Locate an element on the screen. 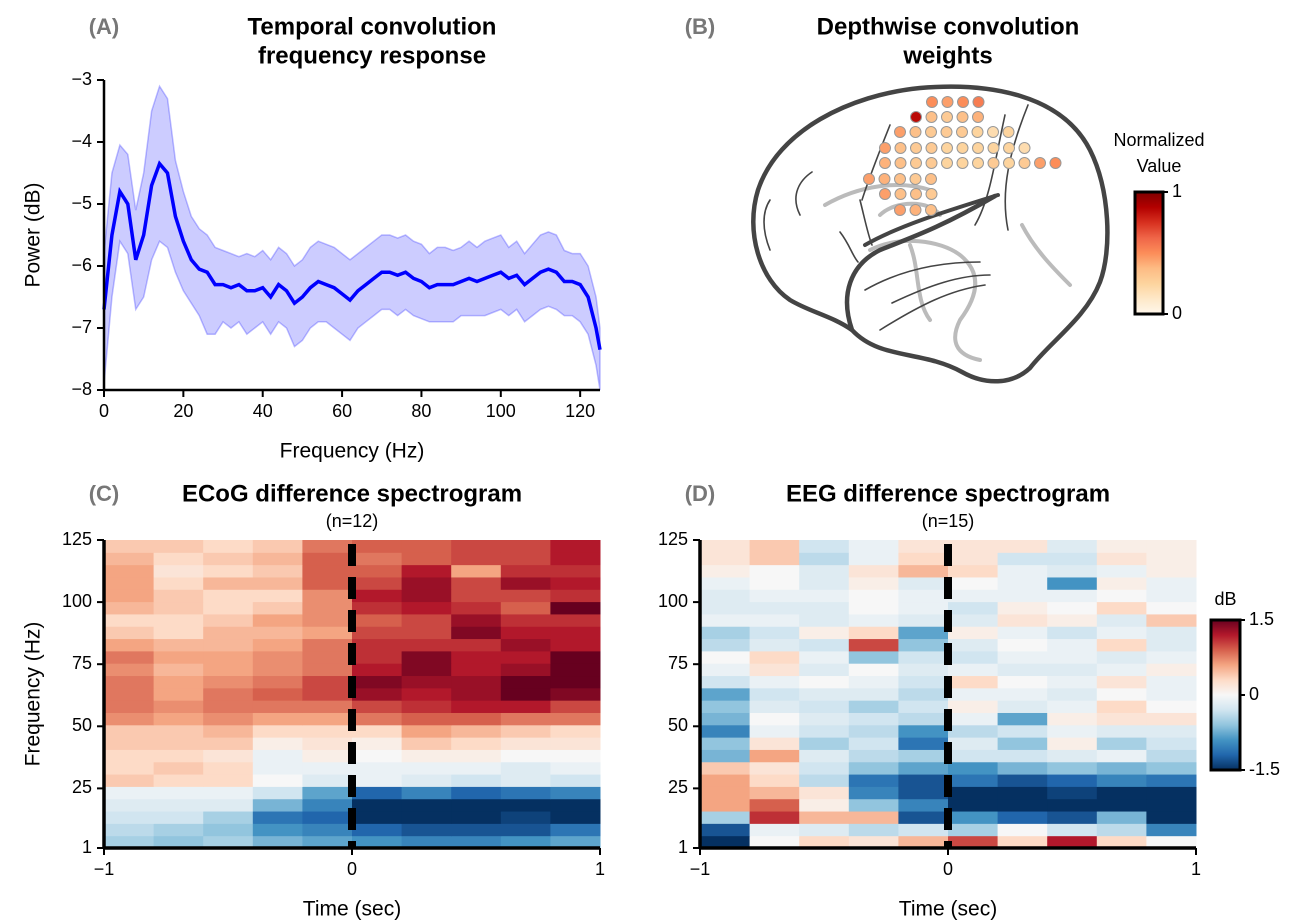 The height and width of the screenshot is (923, 1307). chart-title: weights is located at coordinates (947, 55).